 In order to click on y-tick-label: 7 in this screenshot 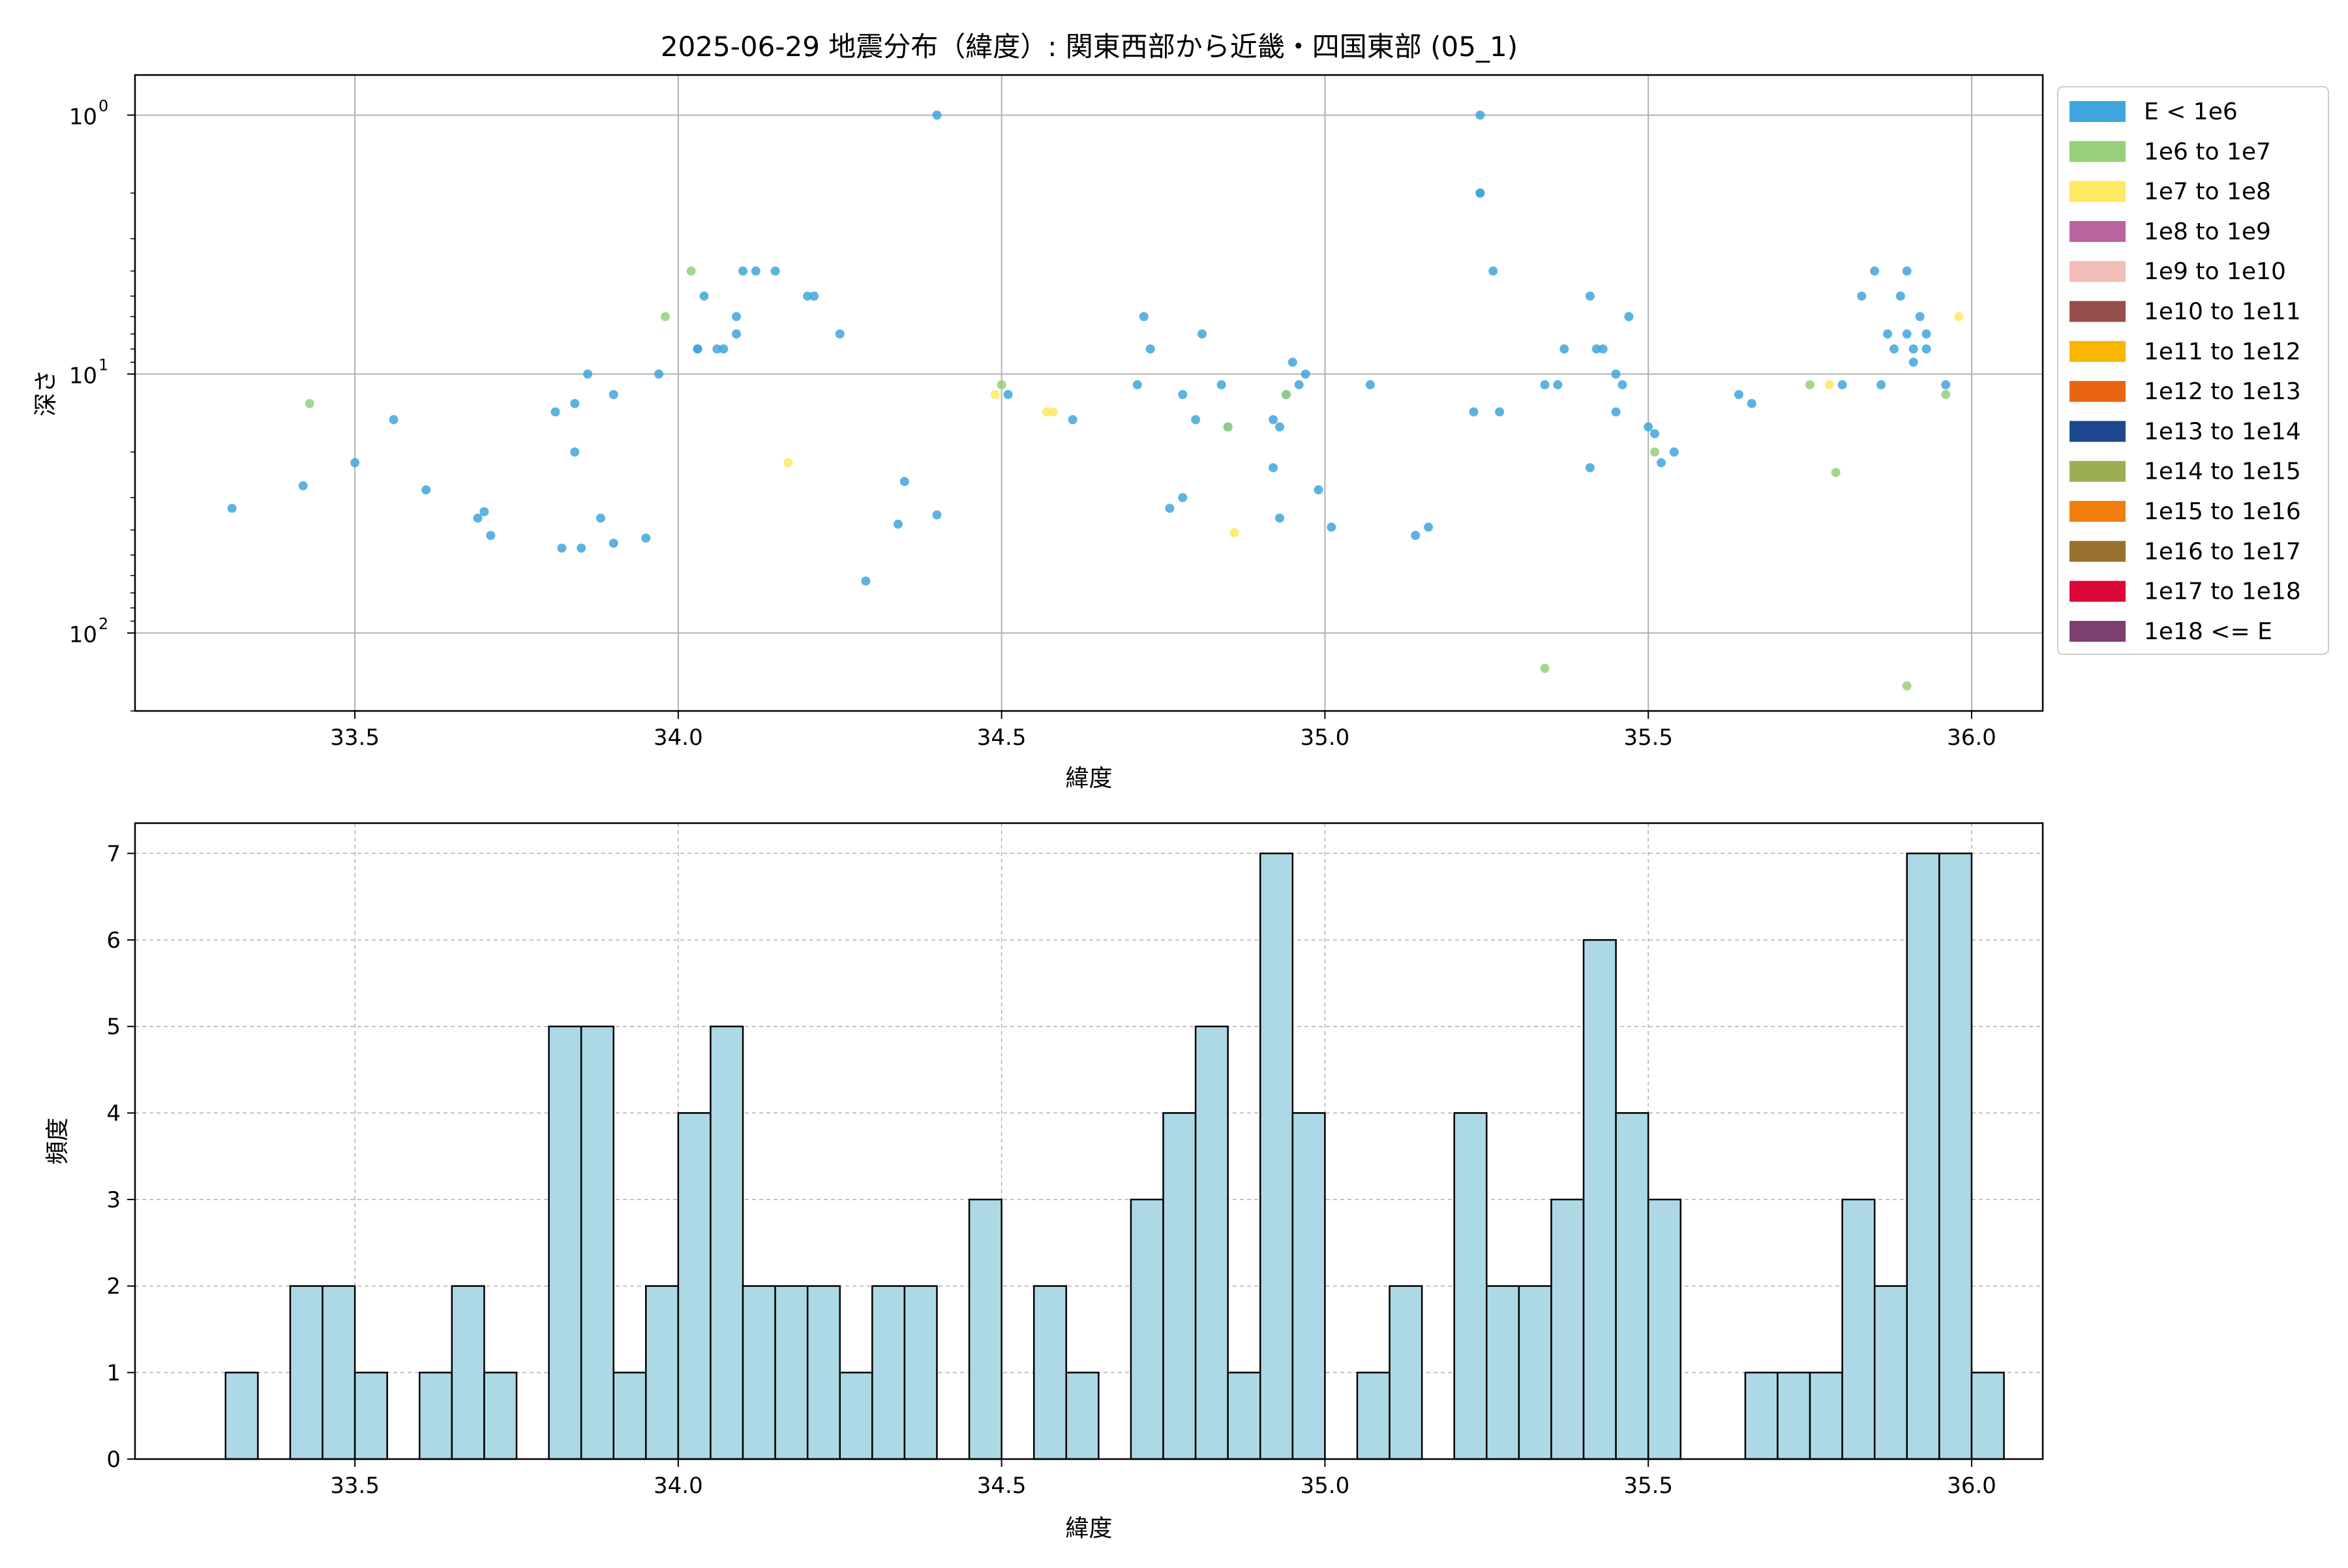, I will do `click(114, 854)`.